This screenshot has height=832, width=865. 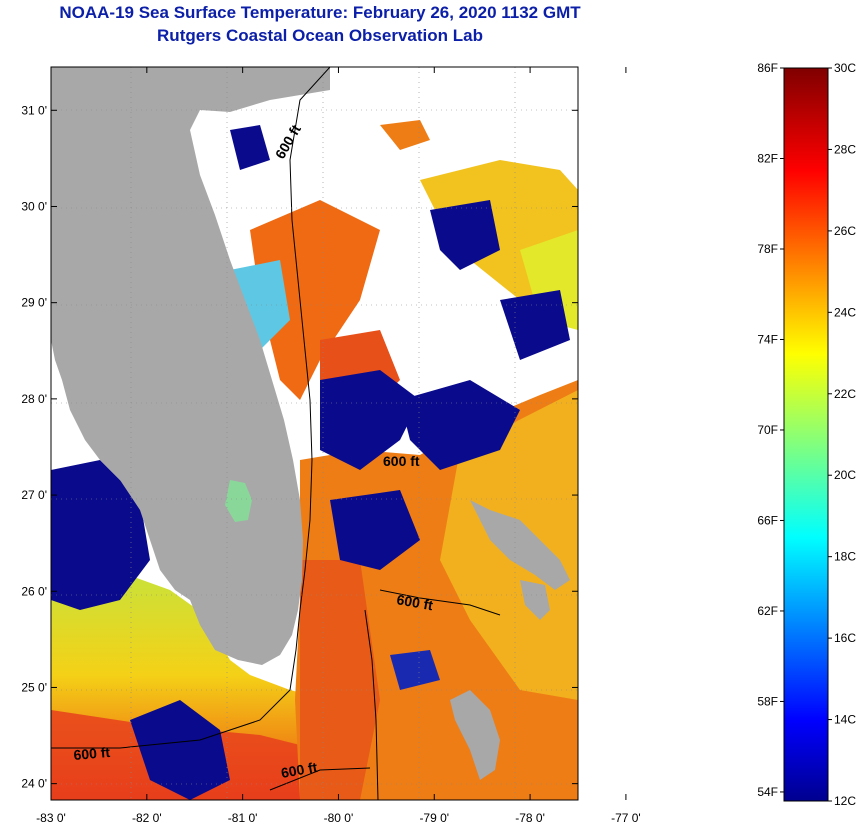 What do you see at coordinates (535, 325) in the screenshot?
I see `cold-patch-far-east` at bounding box center [535, 325].